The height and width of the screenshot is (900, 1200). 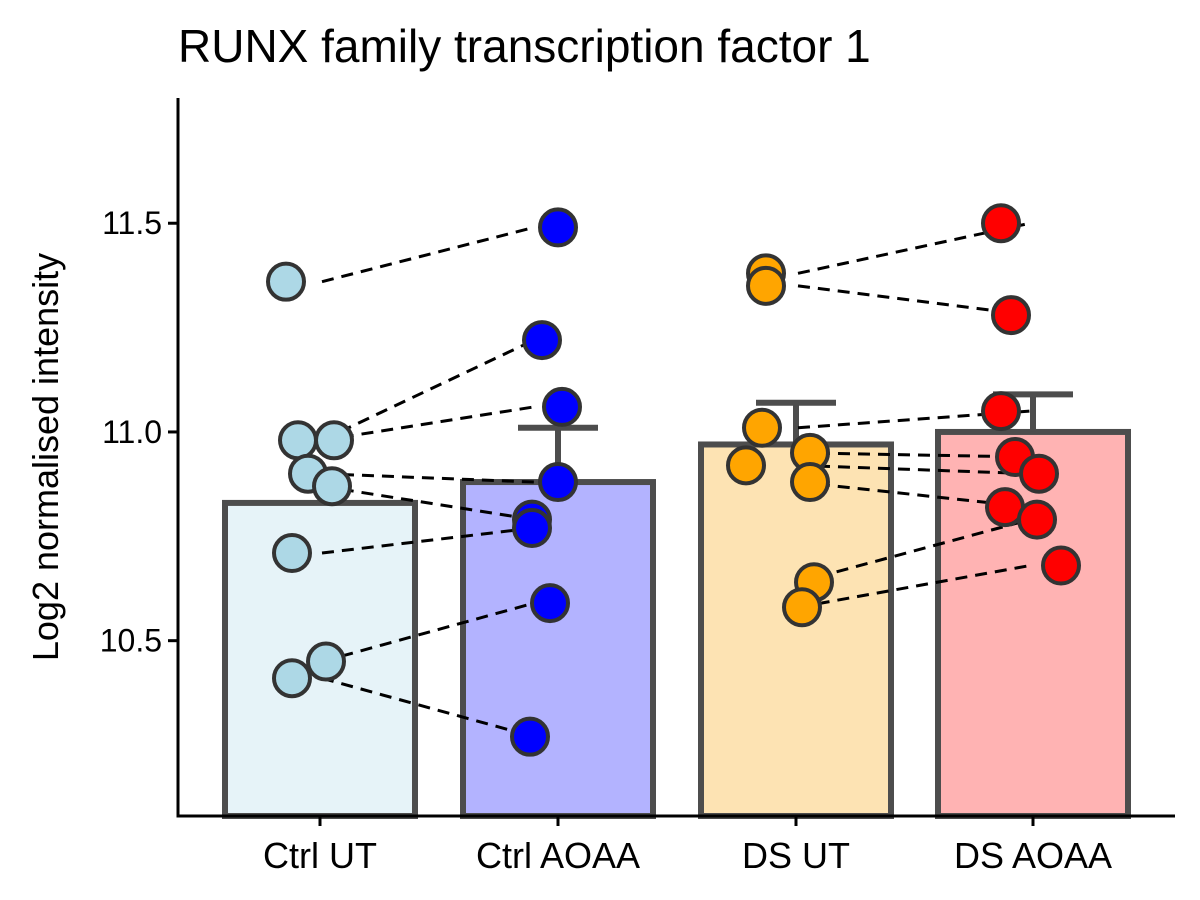 I want to click on y-tick-label-0: 10.5, so click(x=131, y=641).